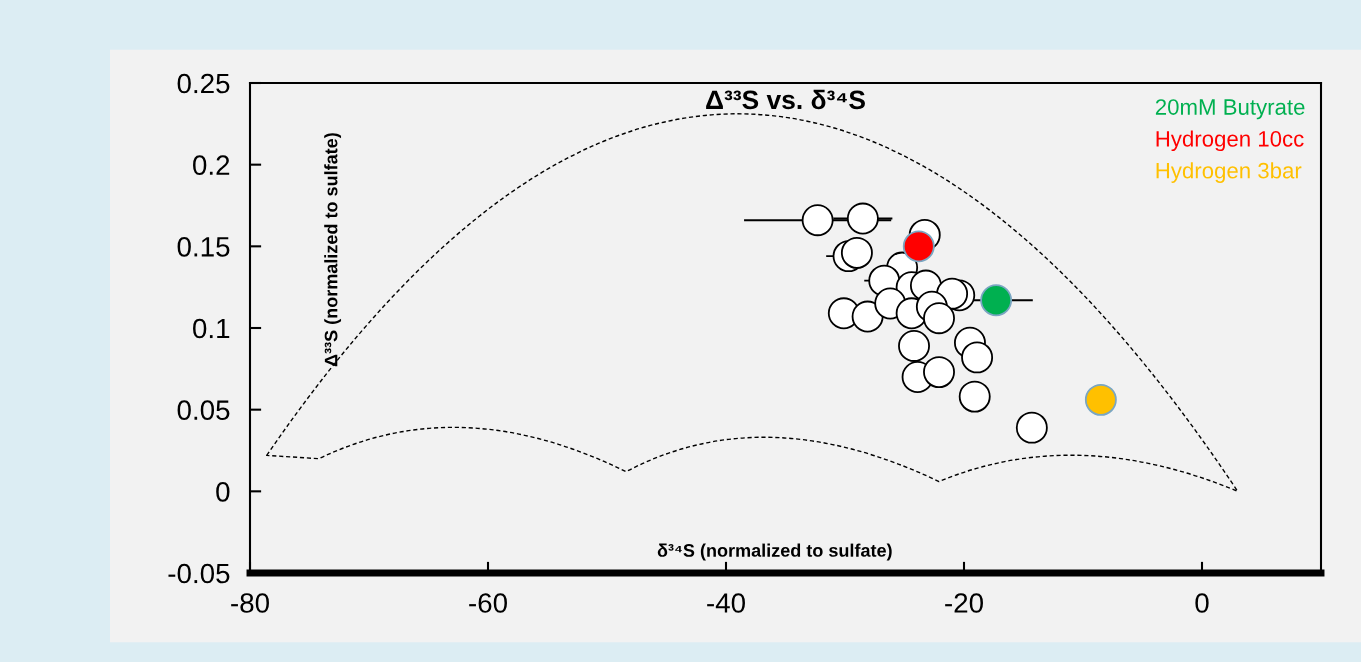 The width and height of the screenshot is (1361, 662). What do you see at coordinates (199, 573) in the screenshot?
I see `y-tick-label: -0.05` at bounding box center [199, 573].